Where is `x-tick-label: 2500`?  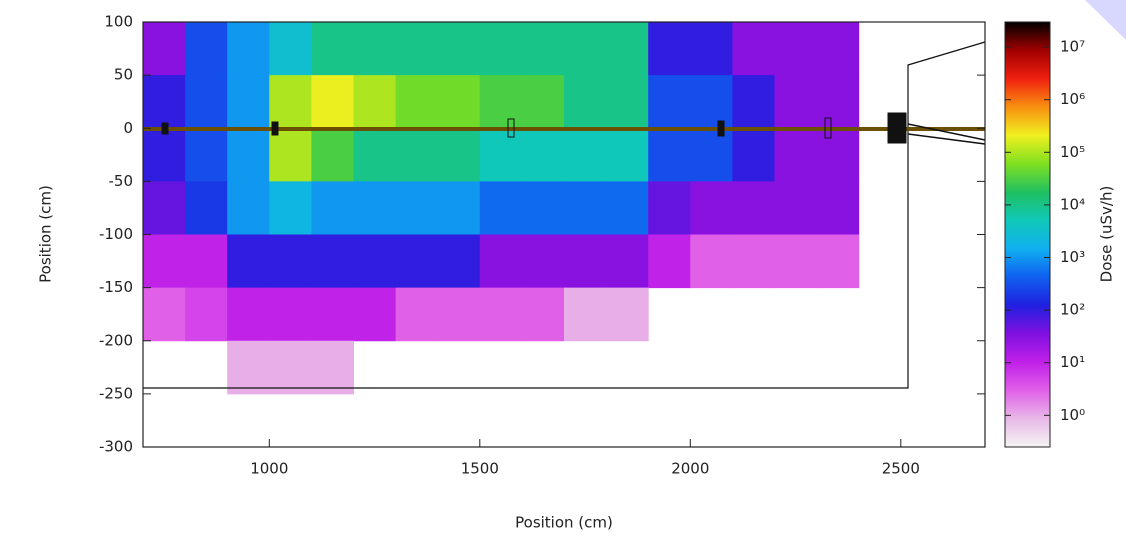
x-tick-label: 2500 is located at coordinates (901, 469).